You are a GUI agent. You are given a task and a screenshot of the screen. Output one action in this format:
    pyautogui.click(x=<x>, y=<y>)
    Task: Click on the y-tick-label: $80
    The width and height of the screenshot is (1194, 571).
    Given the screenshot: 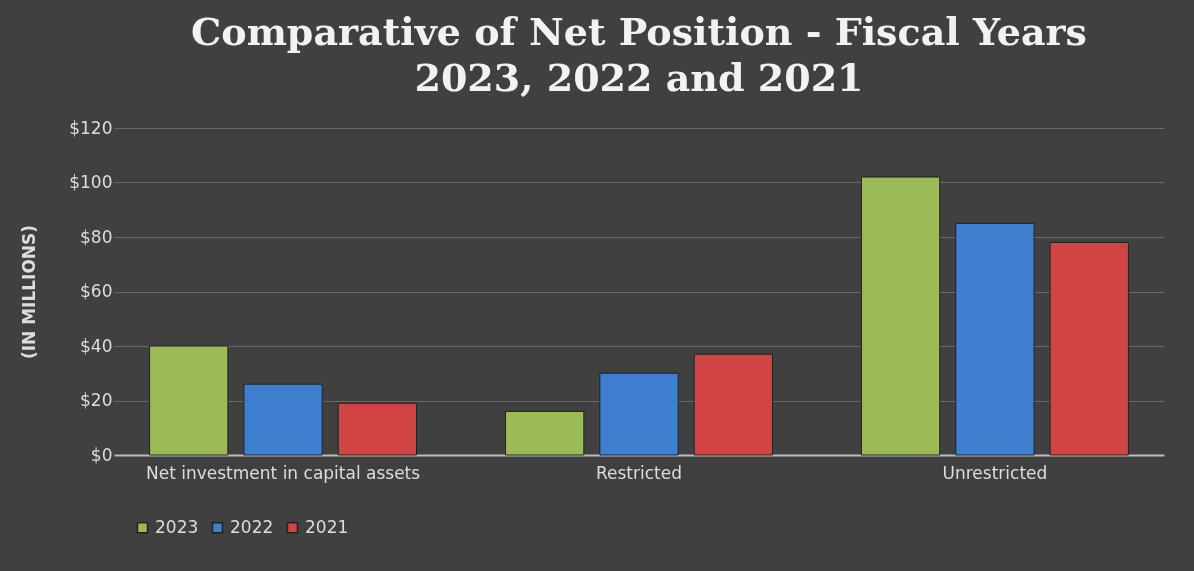 What is the action you would take?
    pyautogui.click(x=96, y=236)
    